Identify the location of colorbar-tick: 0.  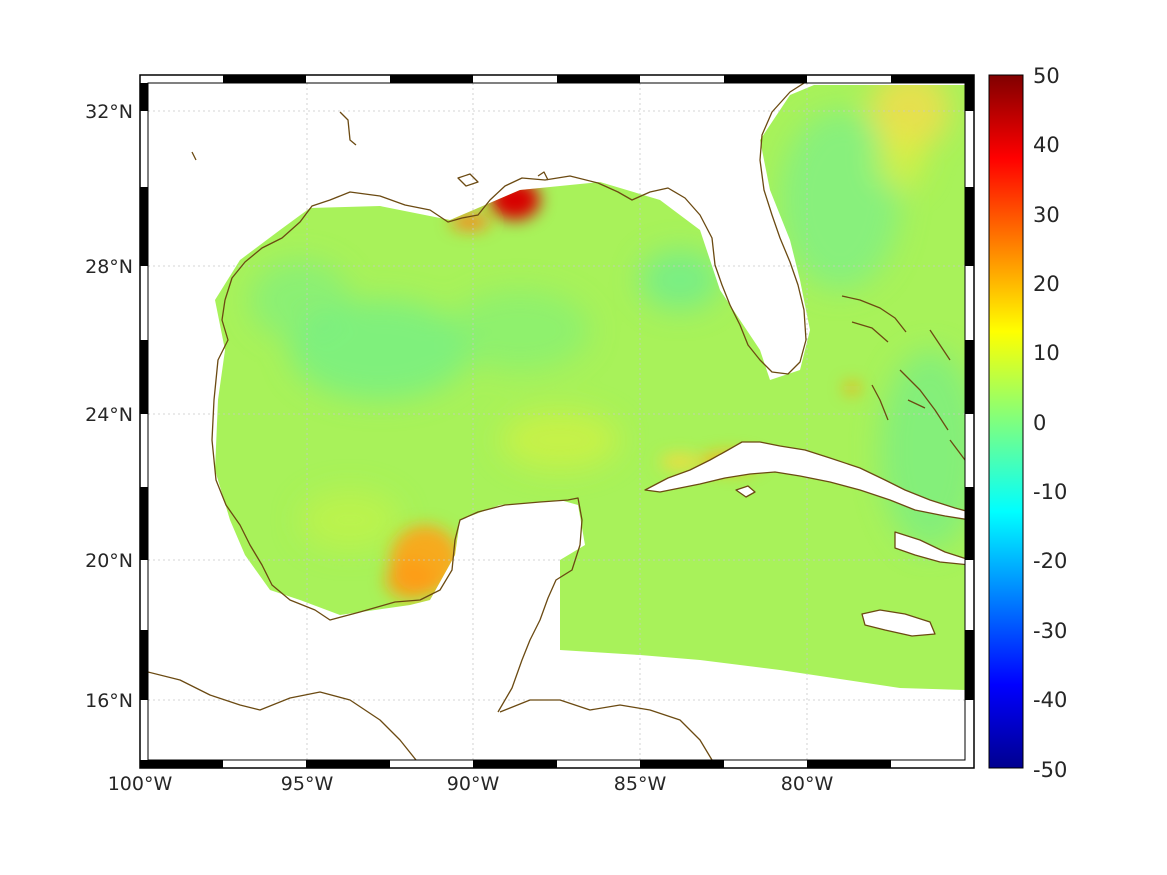
(1039, 423).